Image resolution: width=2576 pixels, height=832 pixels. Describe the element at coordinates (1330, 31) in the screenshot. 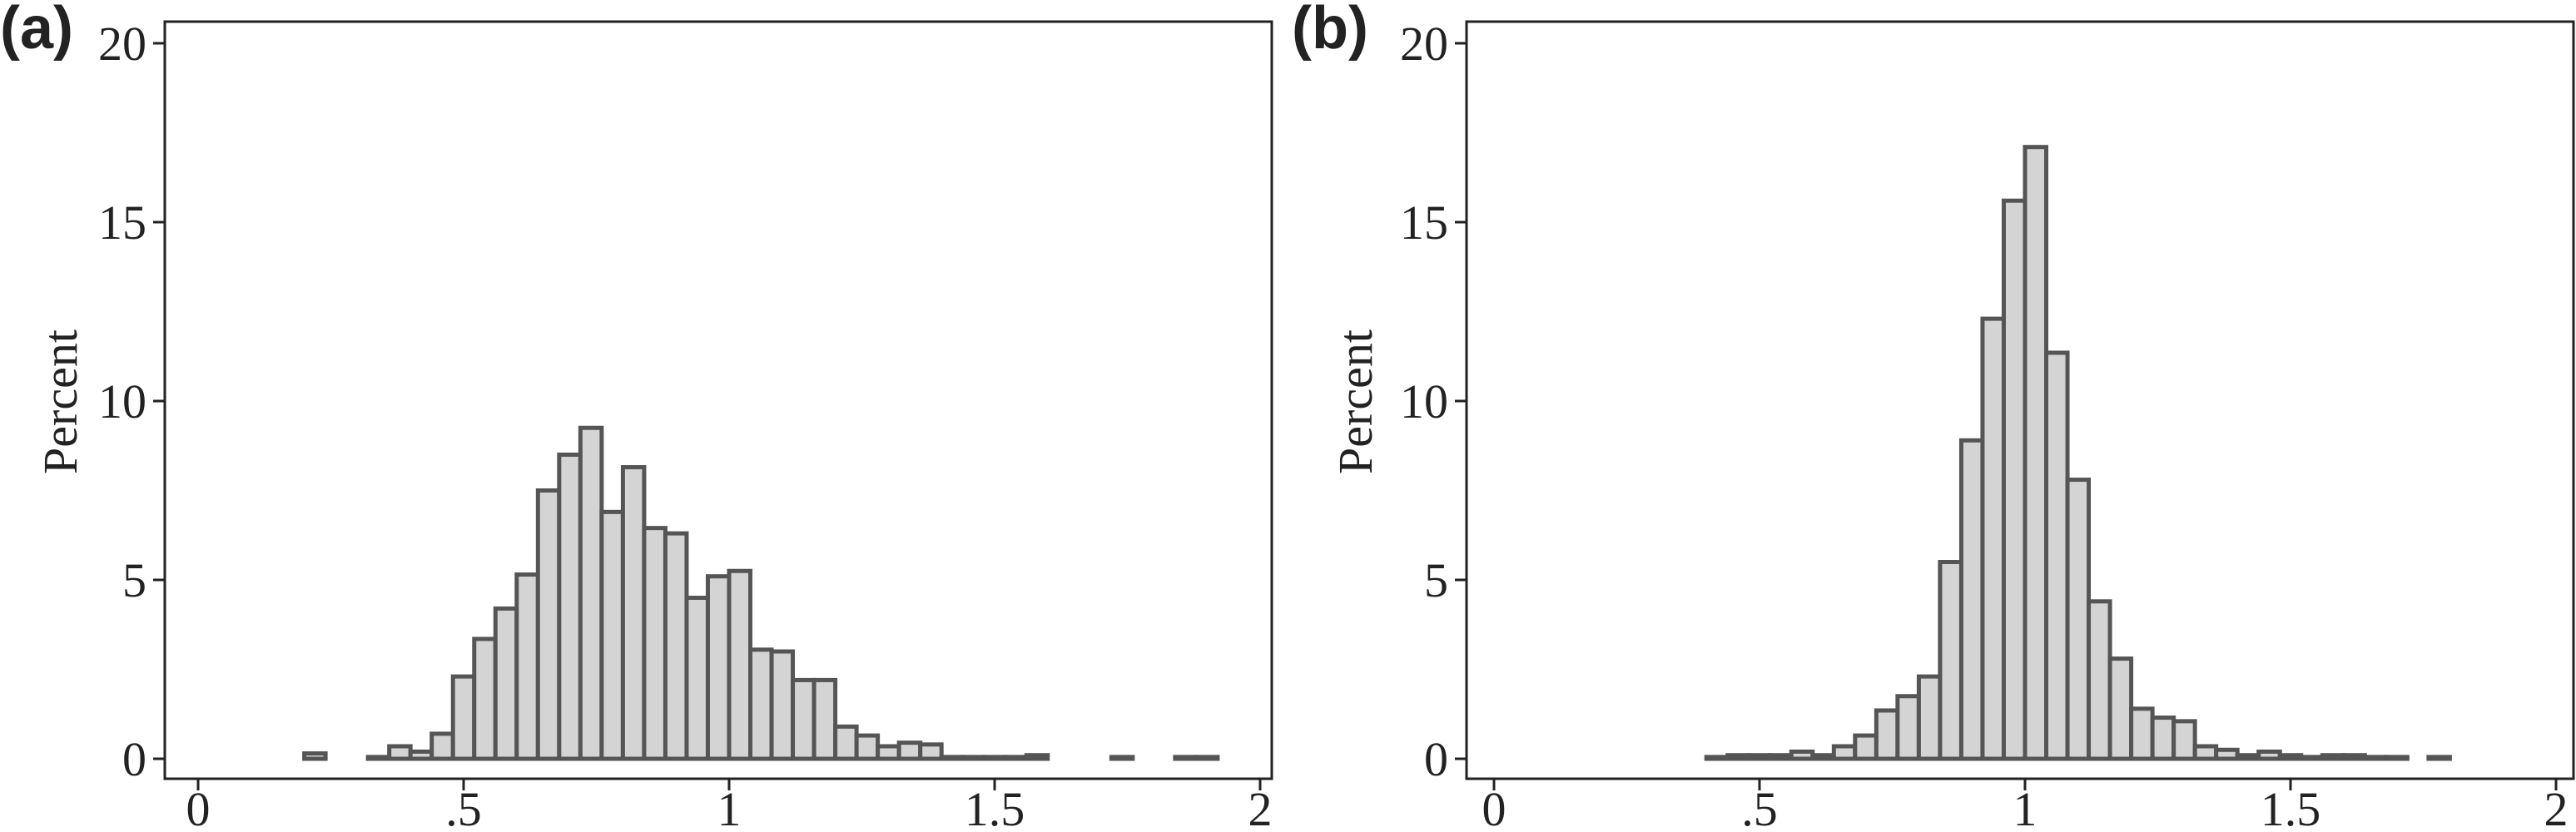

I see `panel-label-b: (b)` at that location.